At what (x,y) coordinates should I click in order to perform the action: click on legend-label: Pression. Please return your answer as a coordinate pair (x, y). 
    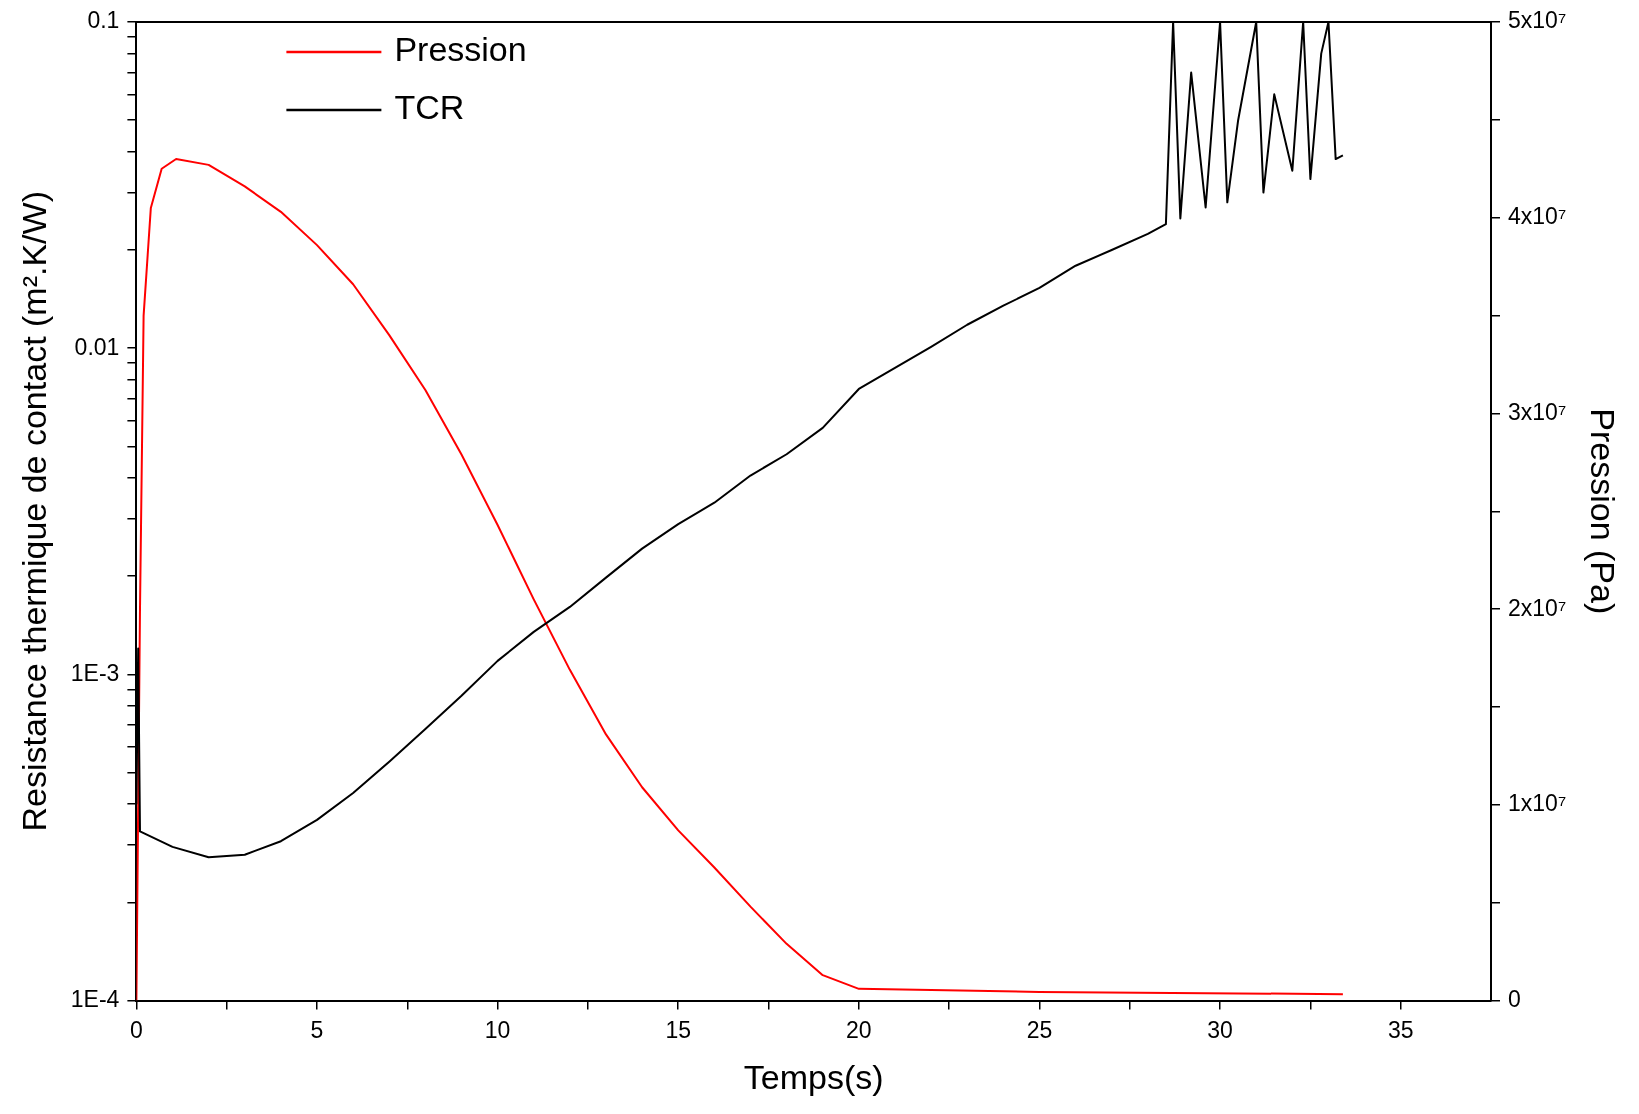
    Looking at the image, I should click on (460, 49).